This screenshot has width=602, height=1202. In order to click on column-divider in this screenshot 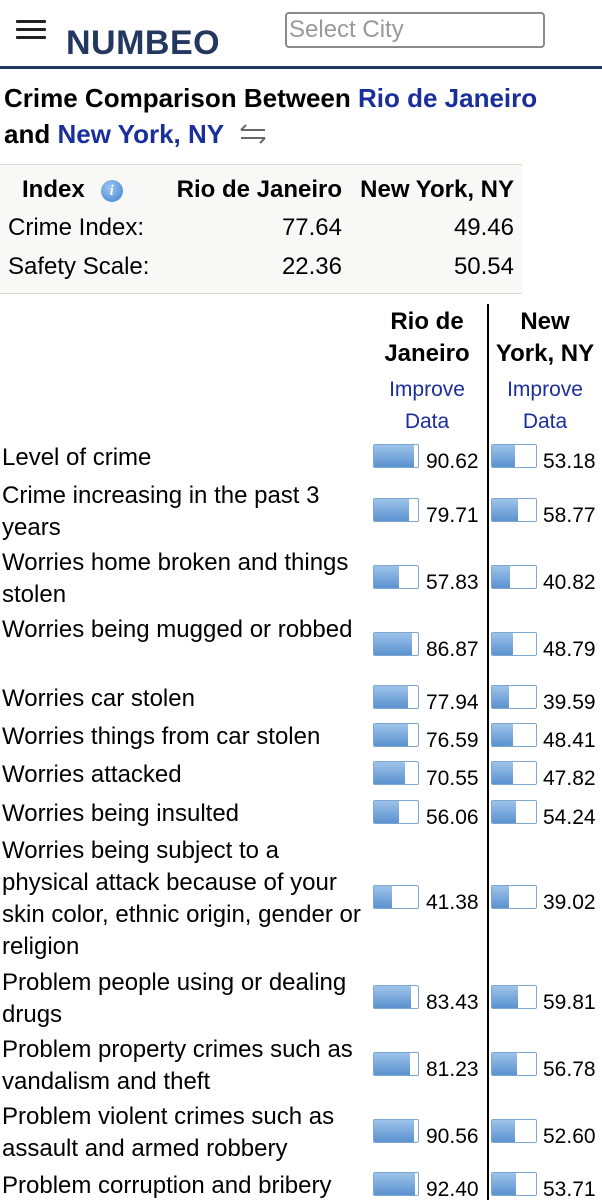, I will do `click(488, 752)`.